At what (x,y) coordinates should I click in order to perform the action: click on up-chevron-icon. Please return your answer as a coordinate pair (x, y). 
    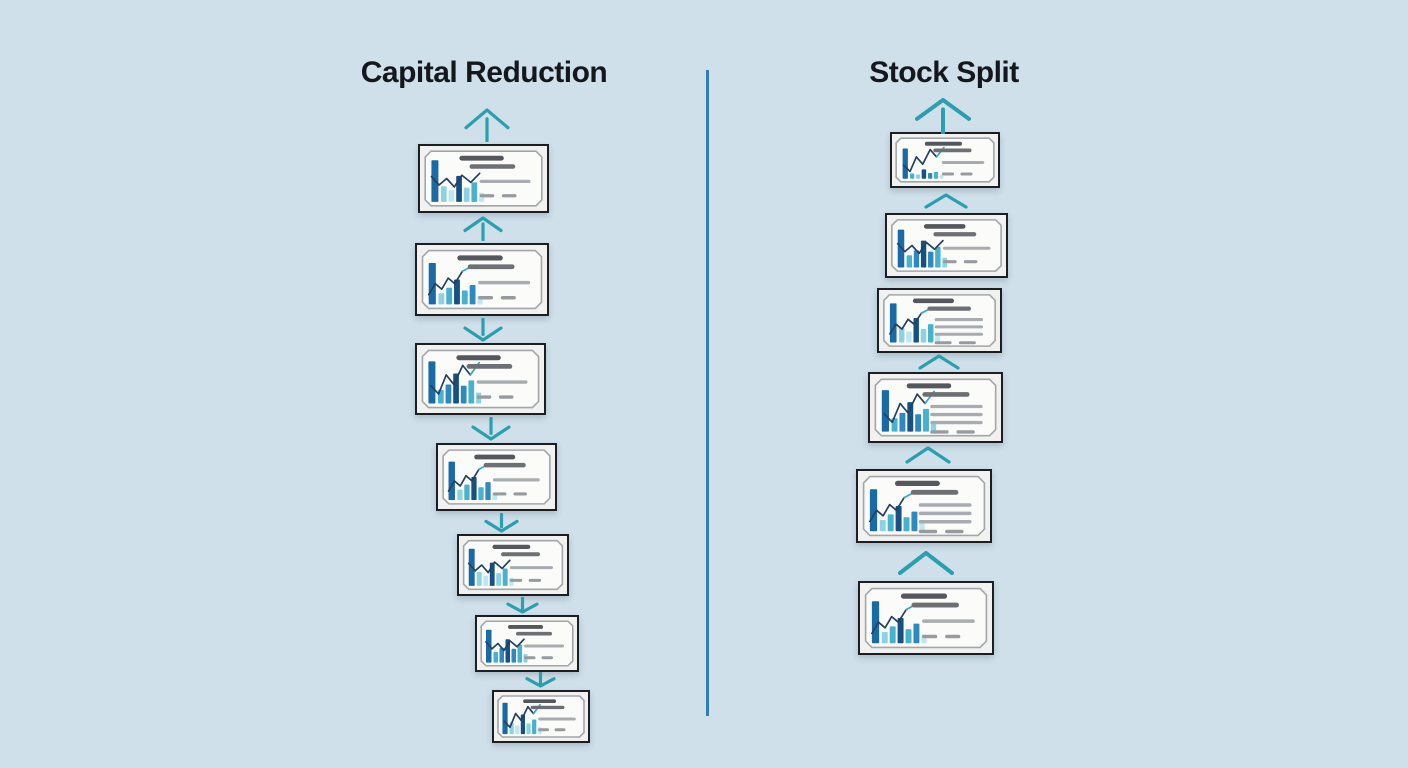
    Looking at the image, I should click on (926, 563).